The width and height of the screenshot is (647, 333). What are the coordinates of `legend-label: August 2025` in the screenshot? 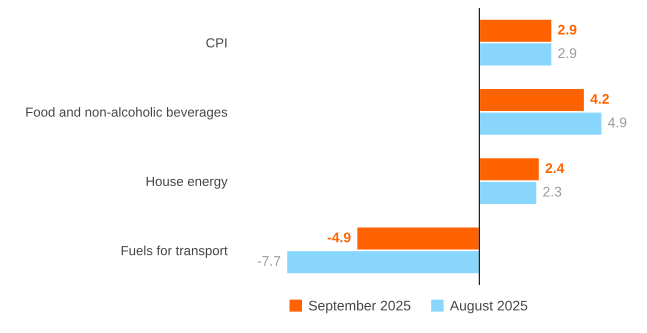 It's located at (489, 307).